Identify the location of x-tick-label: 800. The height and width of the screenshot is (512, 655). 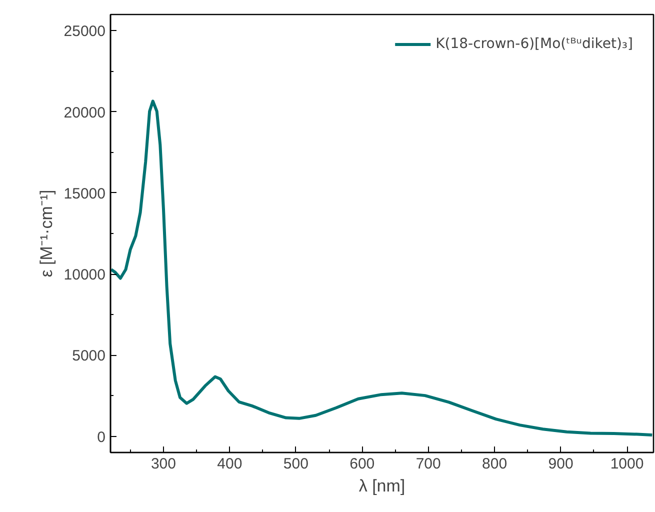
(495, 464).